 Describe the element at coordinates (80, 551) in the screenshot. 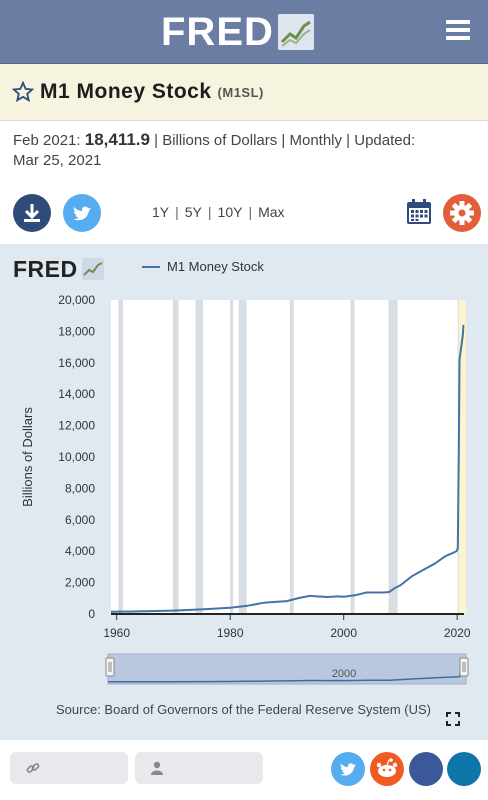

I see `y-tick-label: 4,000` at that location.